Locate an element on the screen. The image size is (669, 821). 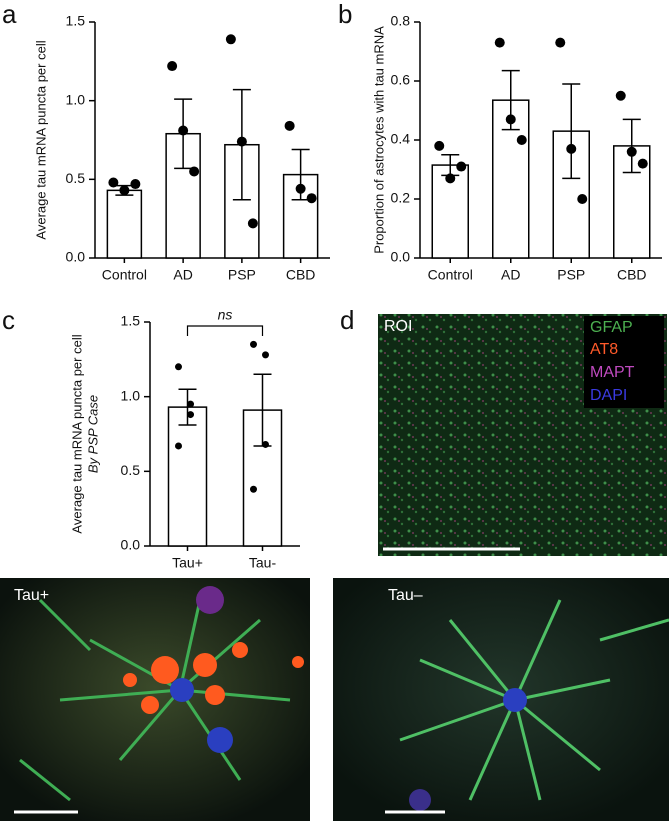
y-tick-label: 0.8 is located at coordinates (401, 21).